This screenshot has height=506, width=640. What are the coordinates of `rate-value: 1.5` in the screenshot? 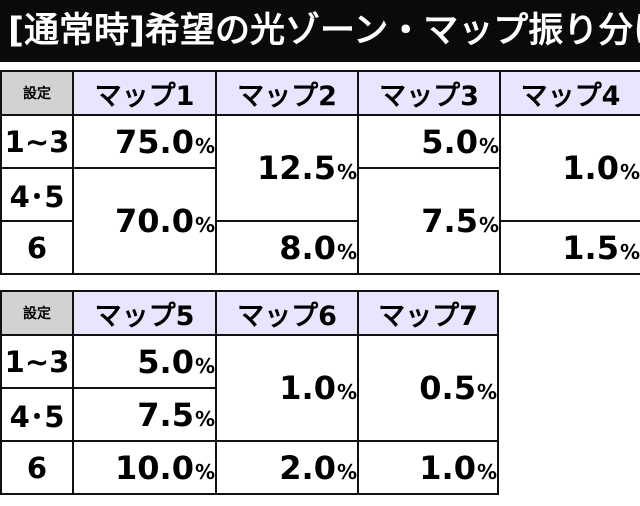 It's located at (590, 247).